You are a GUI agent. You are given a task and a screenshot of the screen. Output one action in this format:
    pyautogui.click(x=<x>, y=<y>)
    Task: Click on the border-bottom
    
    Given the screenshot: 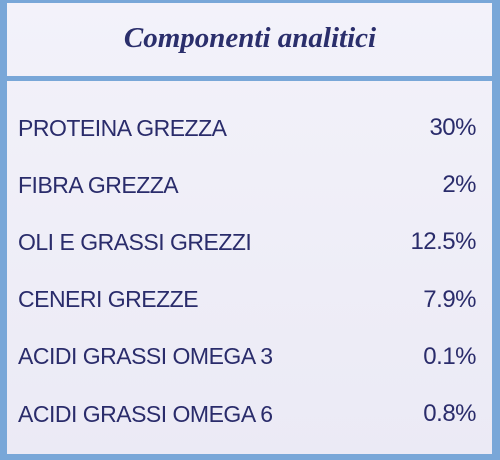 What is the action you would take?
    pyautogui.click(x=250, y=457)
    